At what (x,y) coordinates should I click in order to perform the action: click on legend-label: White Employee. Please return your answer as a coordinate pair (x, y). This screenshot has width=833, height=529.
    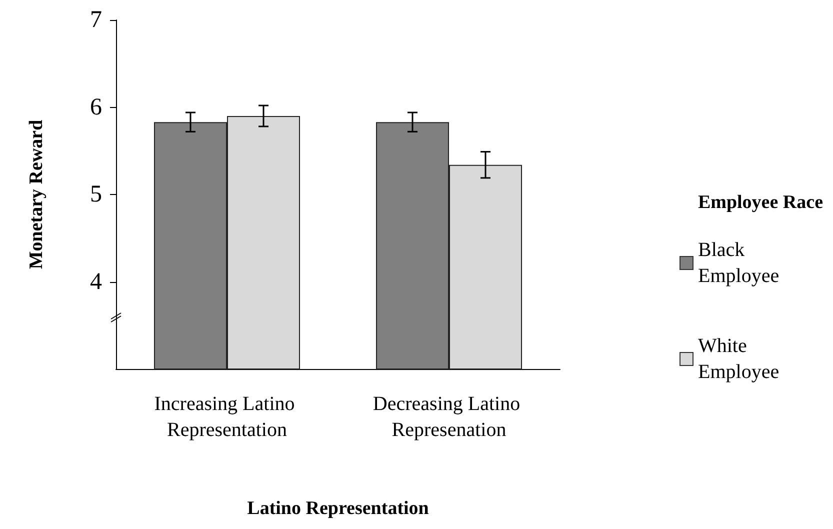
    Looking at the image, I should click on (739, 359).